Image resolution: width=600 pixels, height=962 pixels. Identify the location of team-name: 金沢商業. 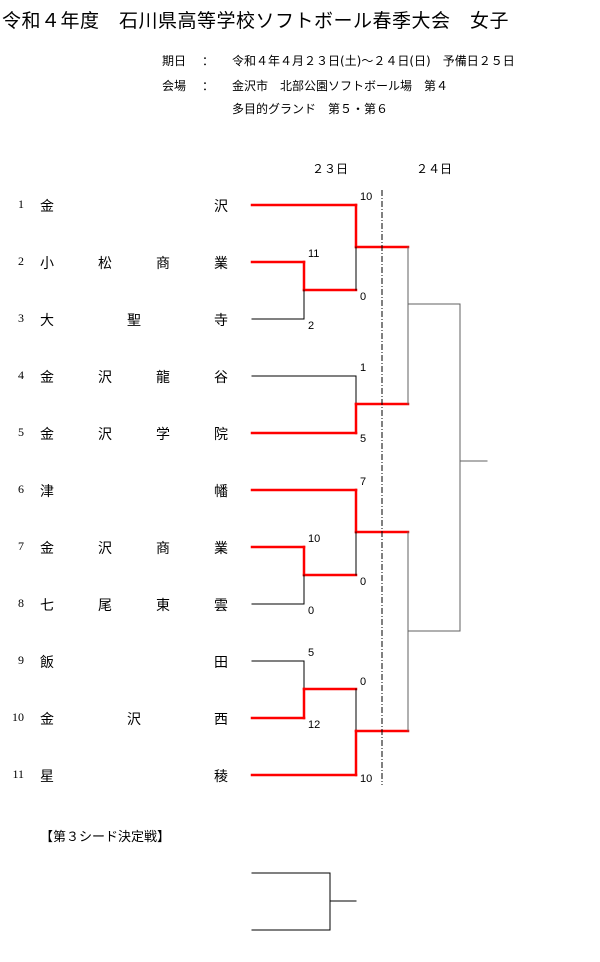
(134, 548).